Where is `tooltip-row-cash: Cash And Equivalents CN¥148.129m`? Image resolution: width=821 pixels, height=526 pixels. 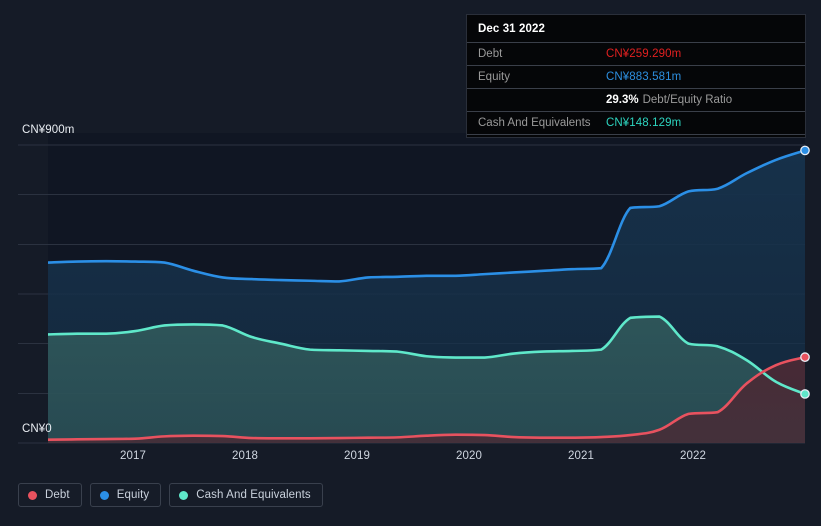 tooltip-row-cash: Cash And Equivalents CN¥148.129m is located at coordinates (636, 123).